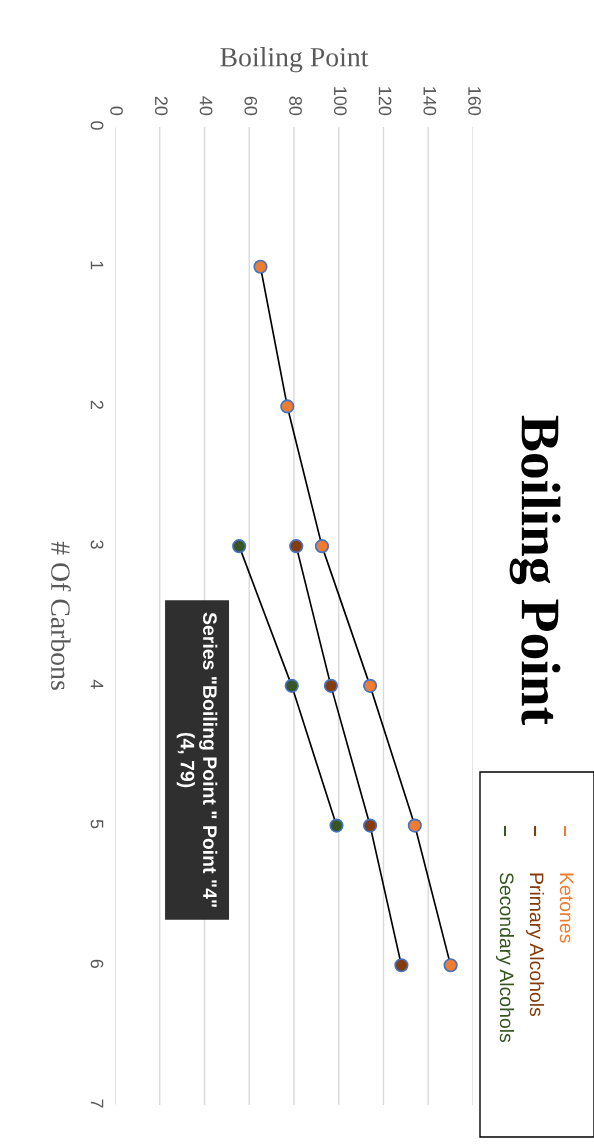 The image size is (594, 1144). Describe the element at coordinates (294, 60) in the screenshot. I see `x-axis-title: Boiling Point` at that location.